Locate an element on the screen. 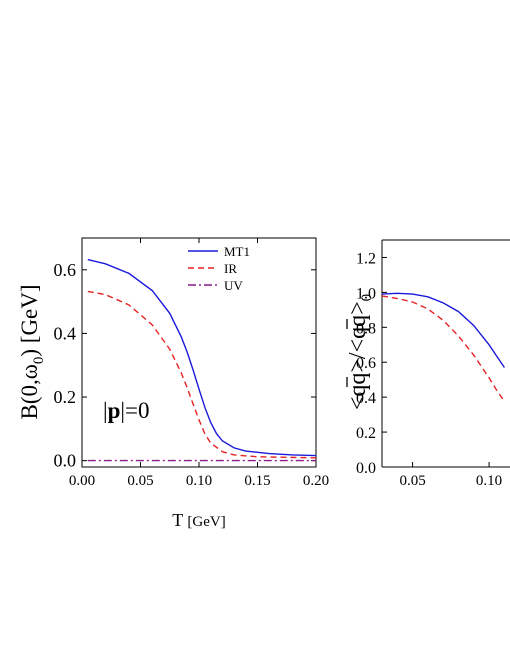 Image resolution: width=510 pixels, height=660 pixels. y-tick-label: 0.8 is located at coordinates (366, 328).